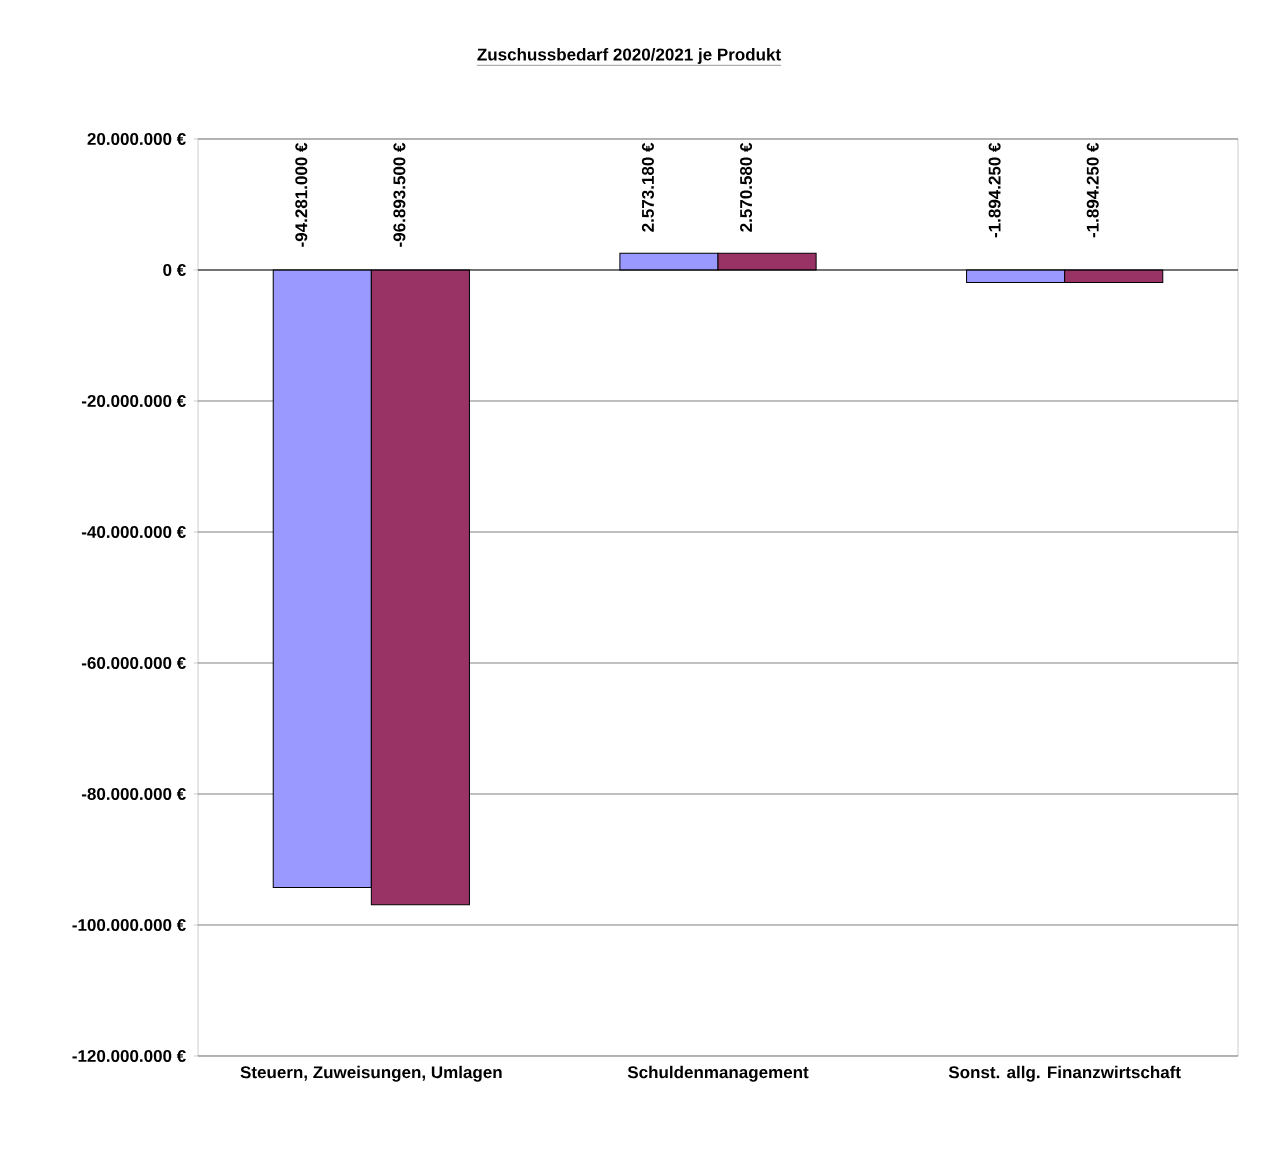 The height and width of the screenshot is (1153, 1268). Describe the element at coordinates (129, 1056) in the screenshot. I see `y-tick-label: -120.000.000 €` at that location.